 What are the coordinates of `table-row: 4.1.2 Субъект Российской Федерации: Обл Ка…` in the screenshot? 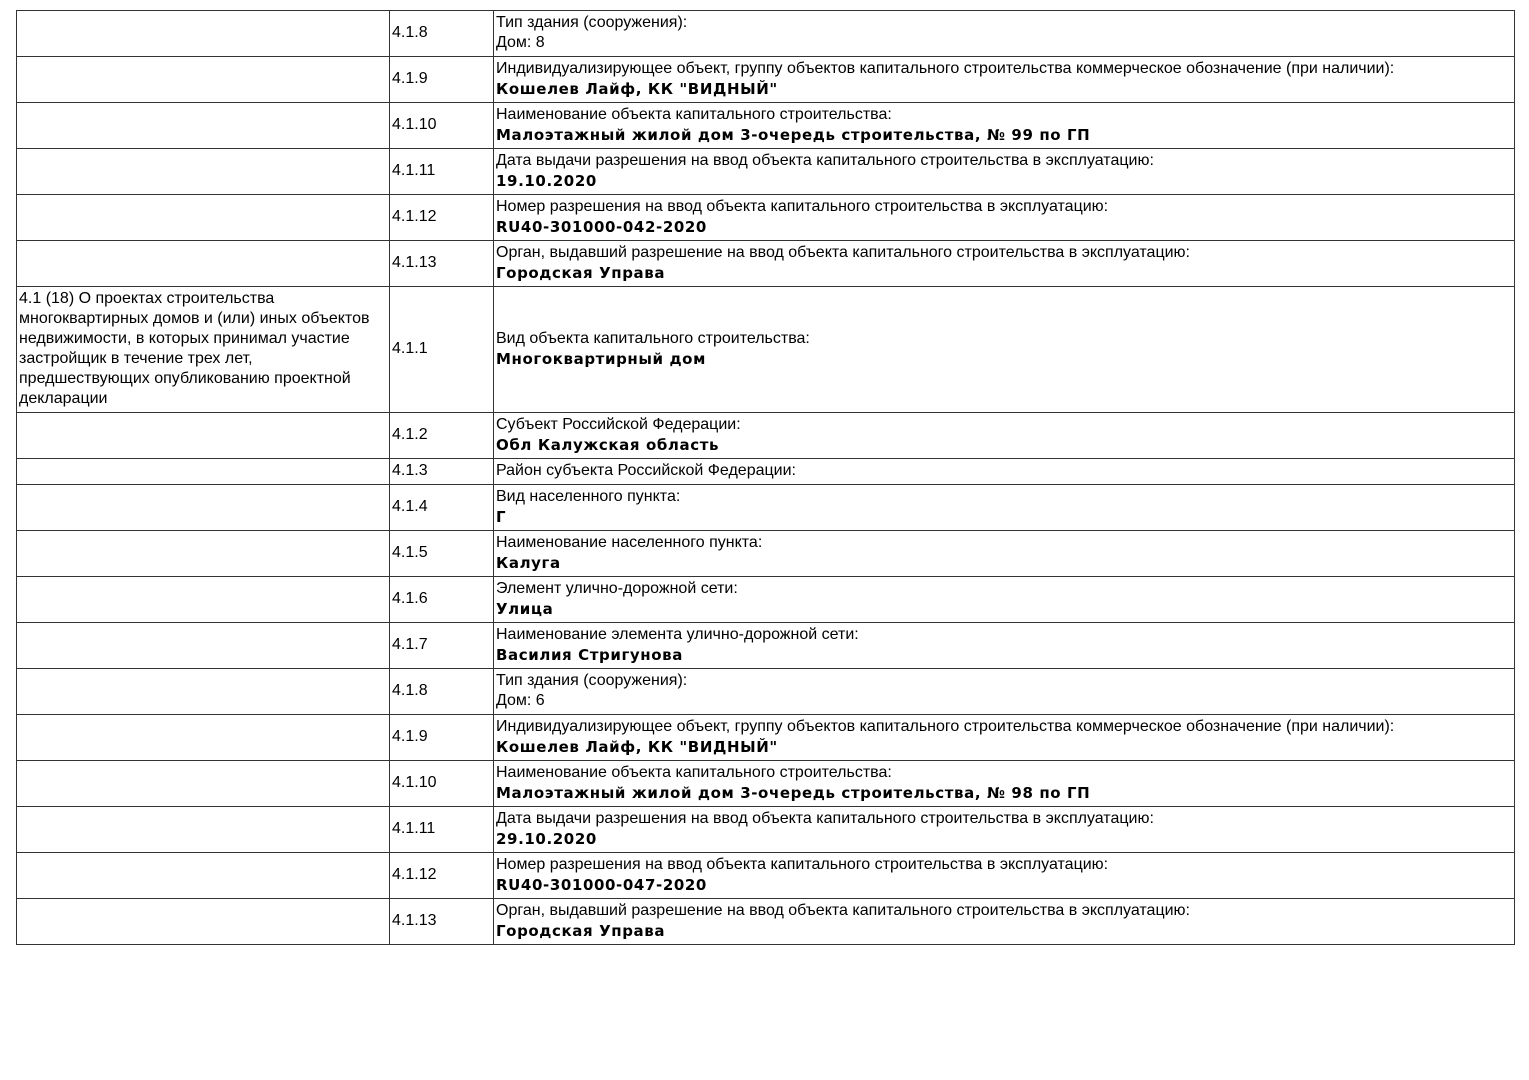 It's located at (765, 435).